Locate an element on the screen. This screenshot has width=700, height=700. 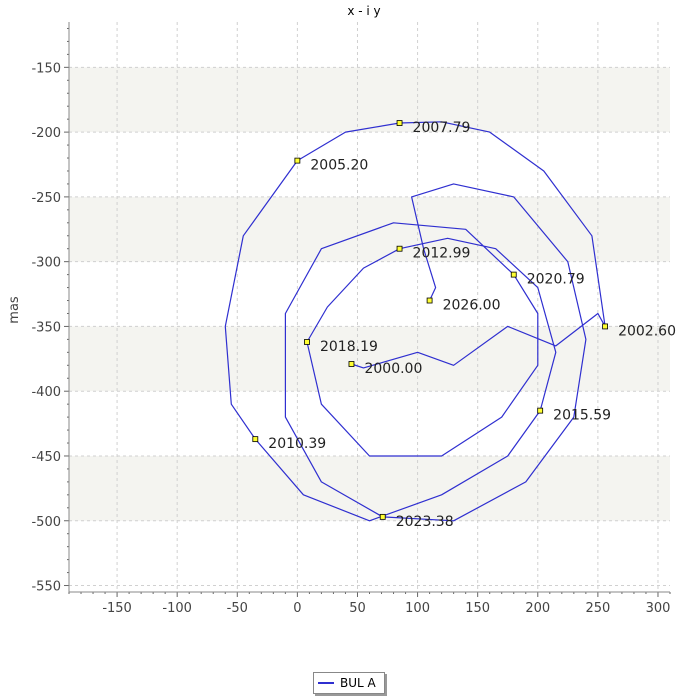
annotation-label: 2002.60 is located at coordinates (647, 331).